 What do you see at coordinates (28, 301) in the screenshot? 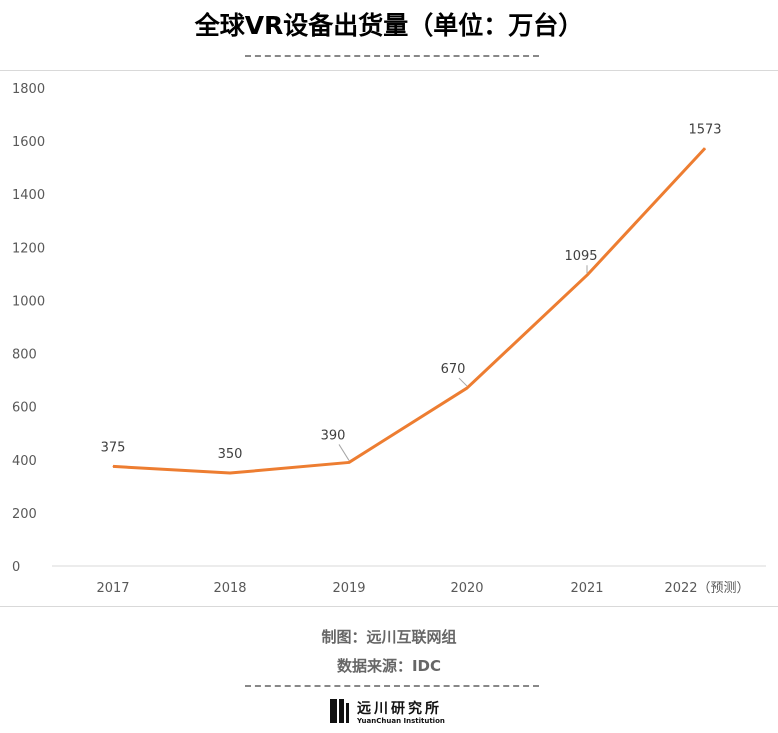
I see `y-tick-label: 1000` at bounding box center [28, 301].